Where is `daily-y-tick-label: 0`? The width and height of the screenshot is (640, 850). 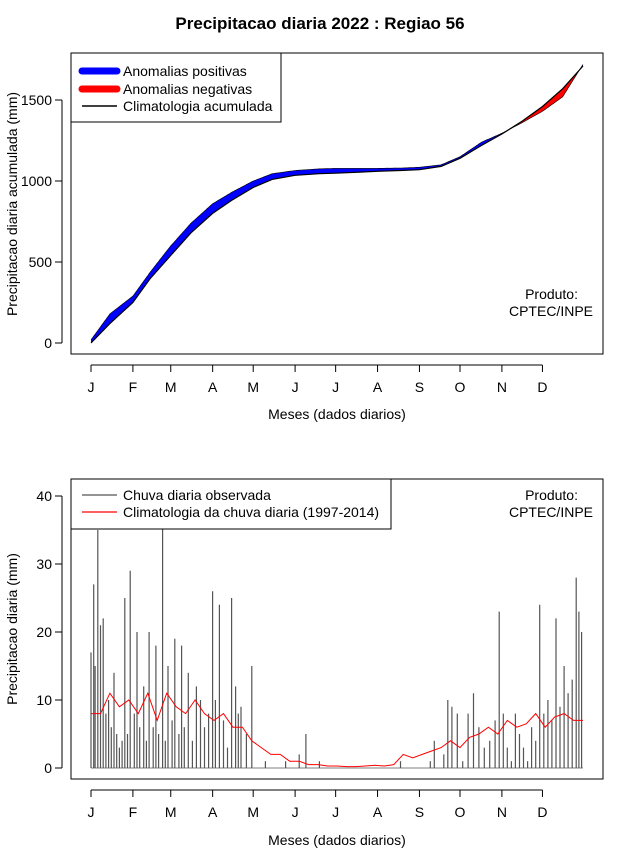 daily-y-tick-label: 0 is located at coordinates (48, 768).